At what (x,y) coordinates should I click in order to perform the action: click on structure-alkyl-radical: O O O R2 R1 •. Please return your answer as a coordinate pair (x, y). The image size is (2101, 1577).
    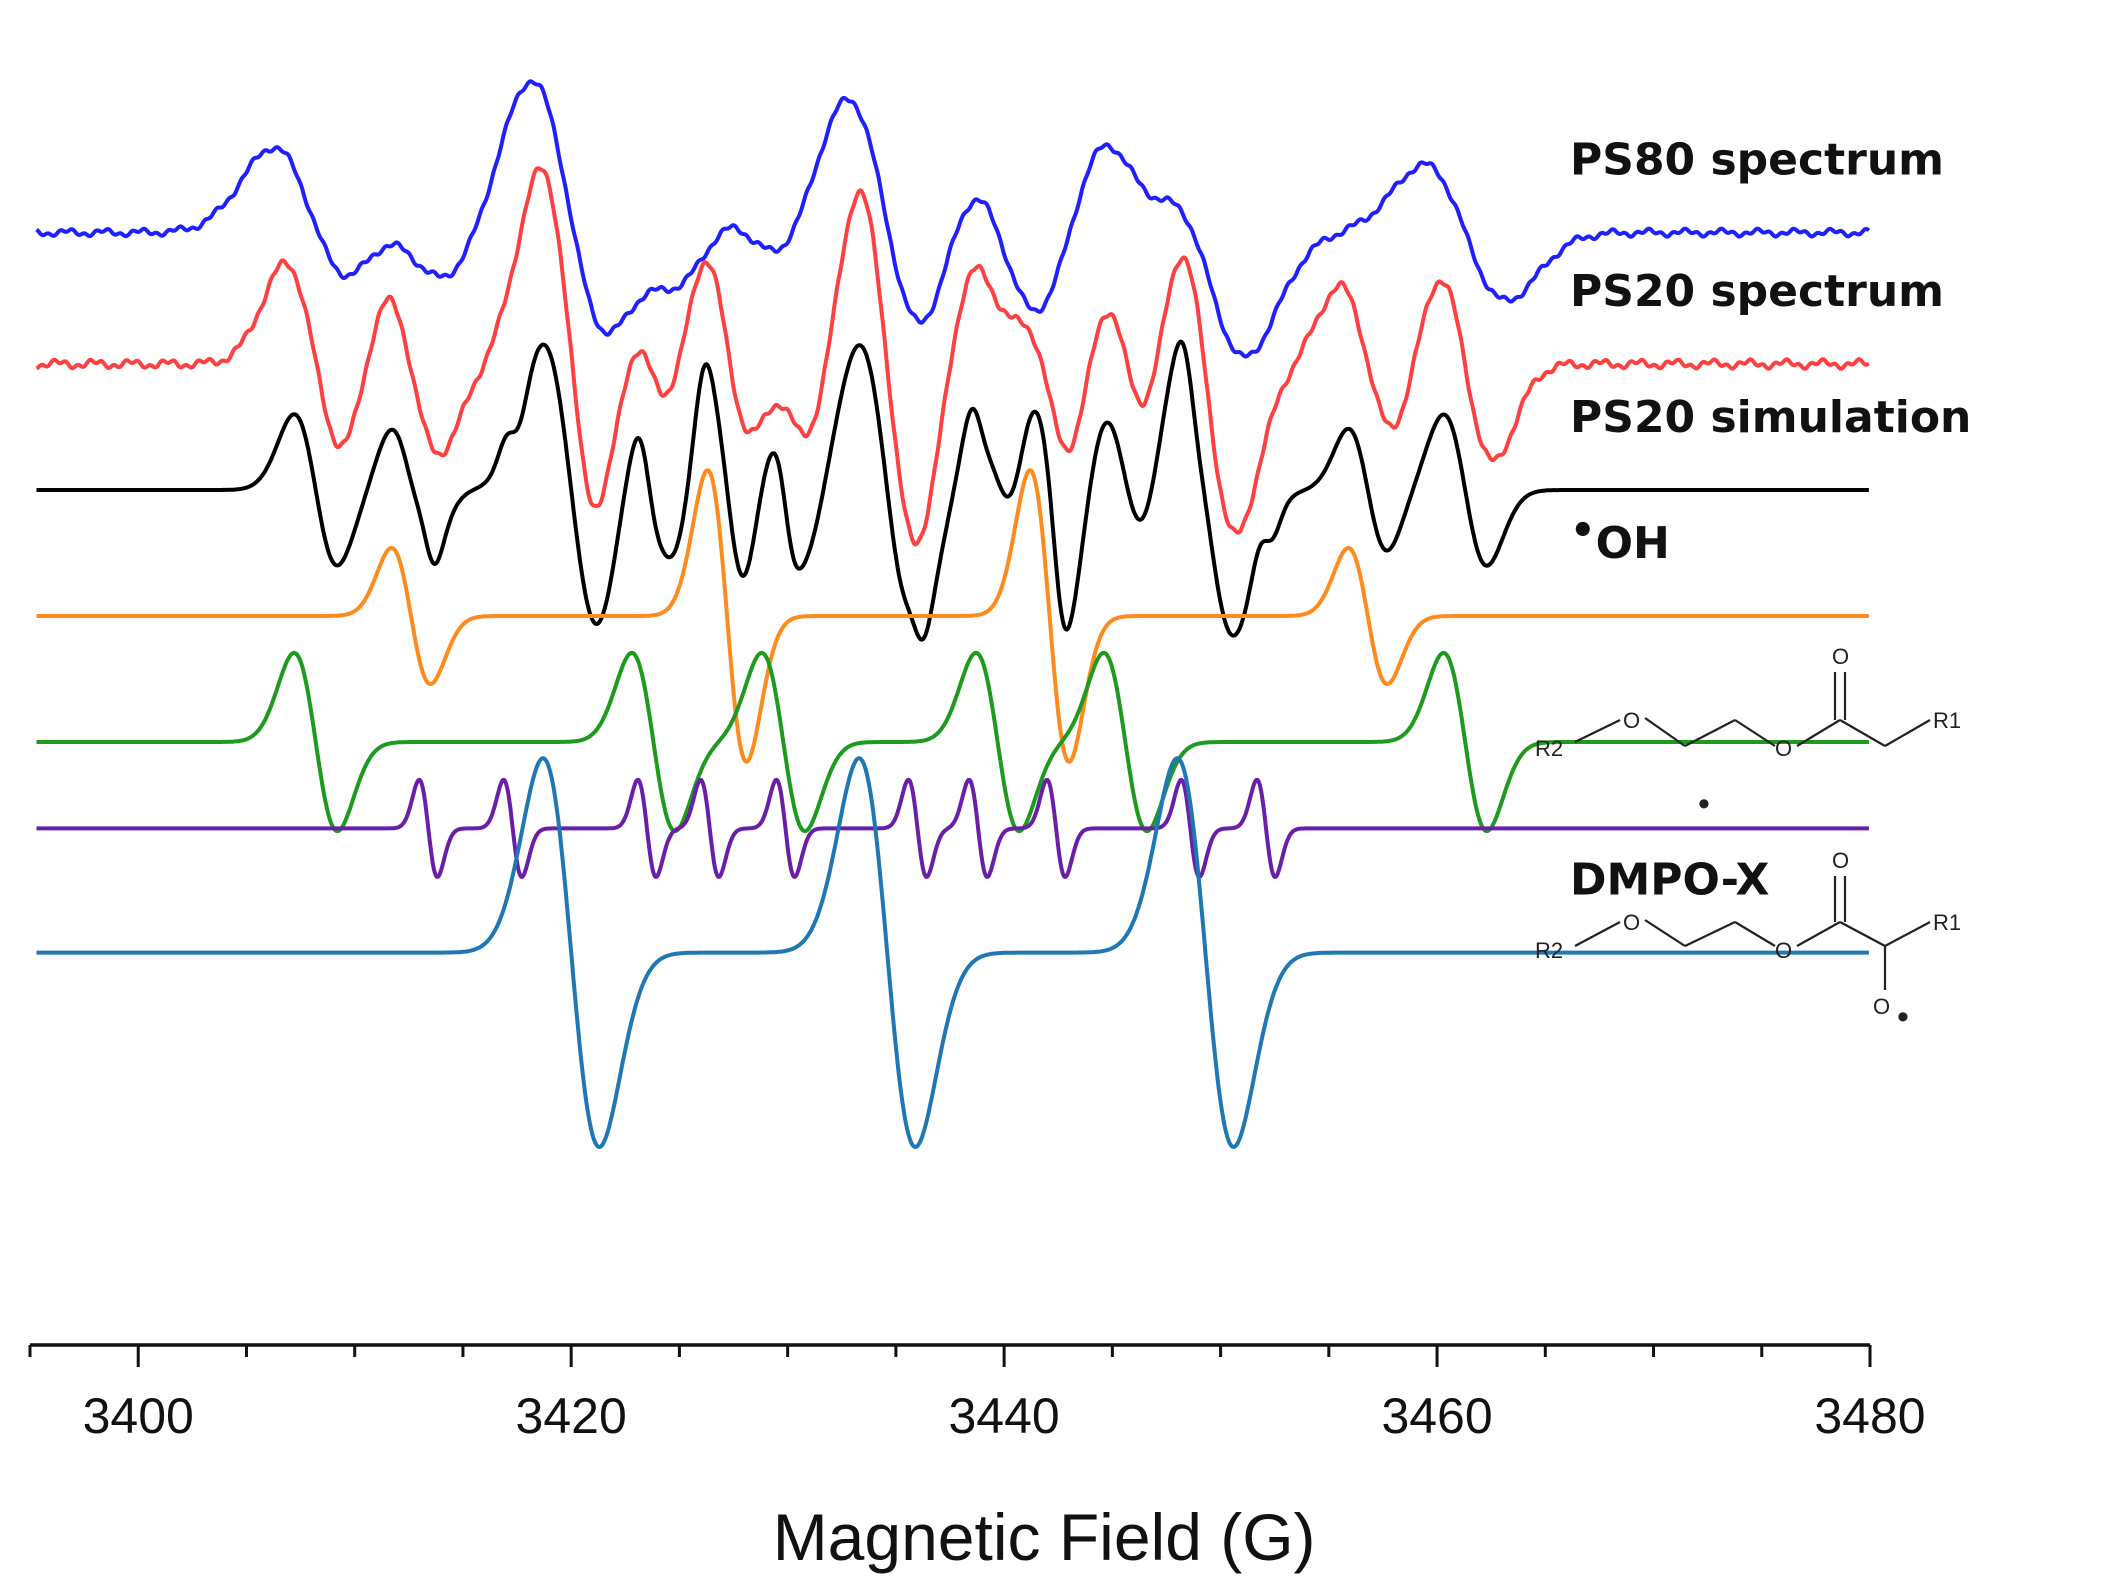
    Looking at the image, I should click on (1748, 733).